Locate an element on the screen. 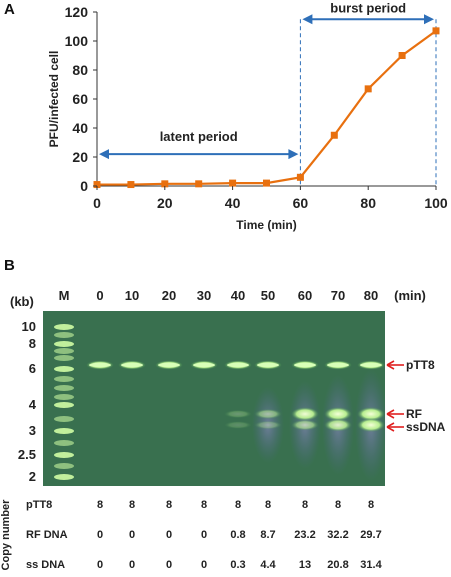  band-label: pTT8 is located at coordinates (420, 365).